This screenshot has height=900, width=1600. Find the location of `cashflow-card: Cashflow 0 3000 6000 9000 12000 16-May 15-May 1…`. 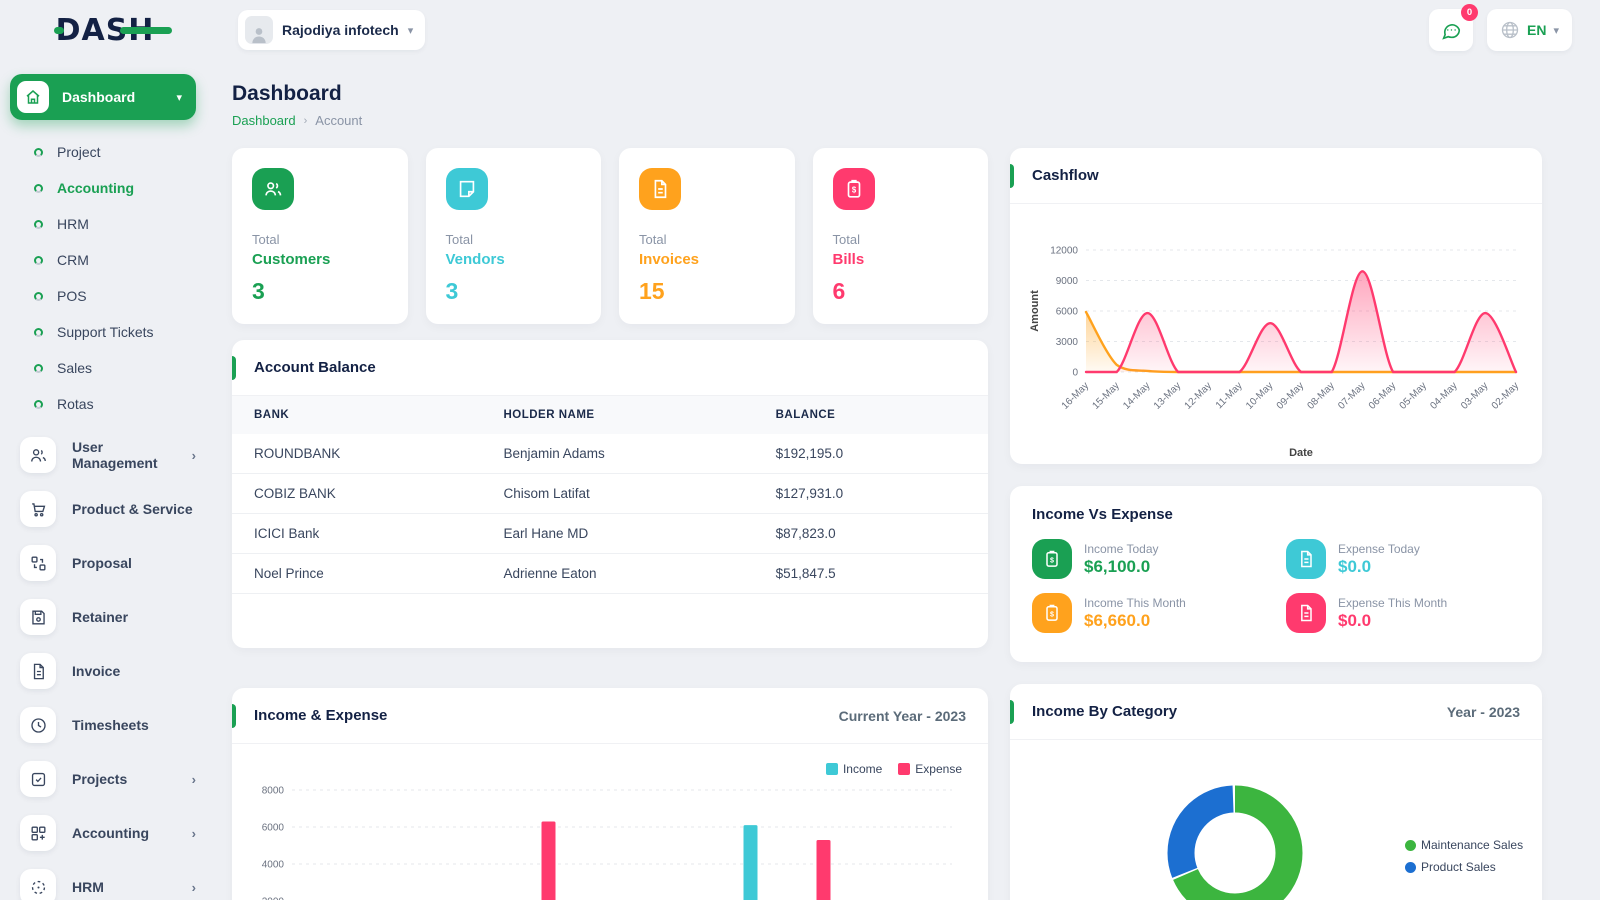

cashflow-card: Cashflow 0 3000 6000 9000 12000 16-May 15-May 1… is located at coordinates (1276, 306).